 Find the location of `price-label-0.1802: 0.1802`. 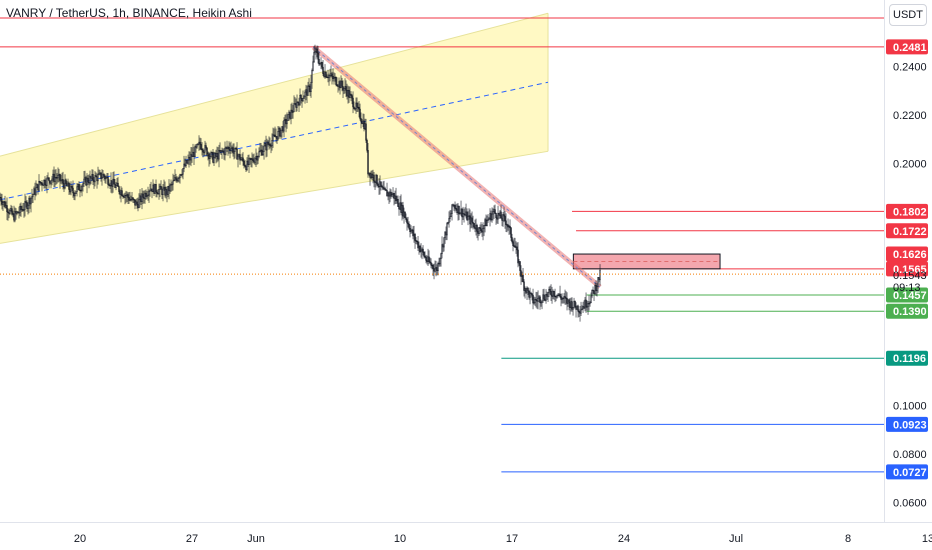

price-label-0.1802: 0.1802 is located at coordinates (910, 212).